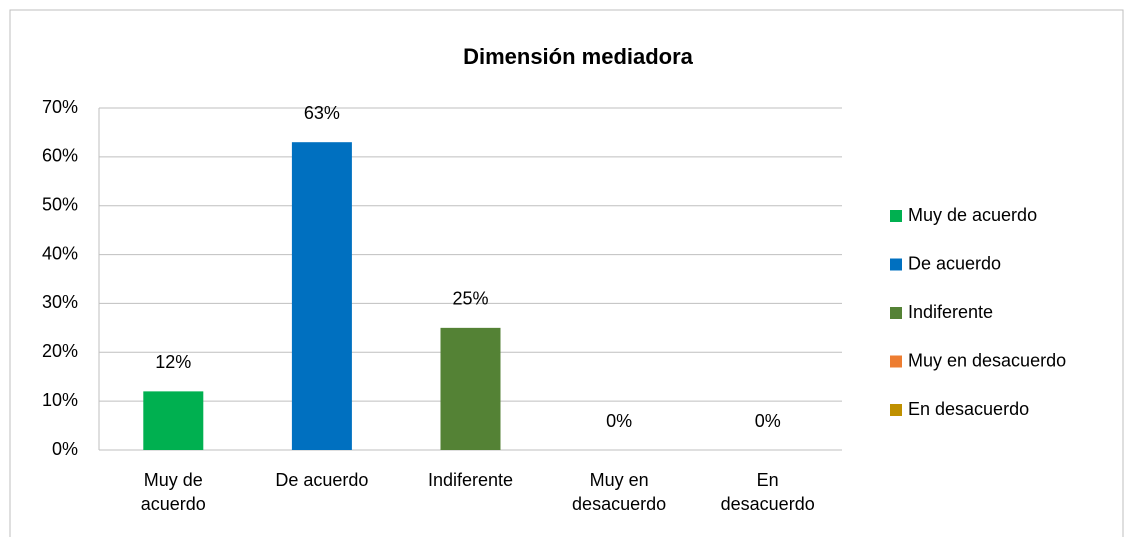 This screenshot has height=537, width=1134. I want to click on x-tick-label-box: En desacuerdo, so click(767, 492).